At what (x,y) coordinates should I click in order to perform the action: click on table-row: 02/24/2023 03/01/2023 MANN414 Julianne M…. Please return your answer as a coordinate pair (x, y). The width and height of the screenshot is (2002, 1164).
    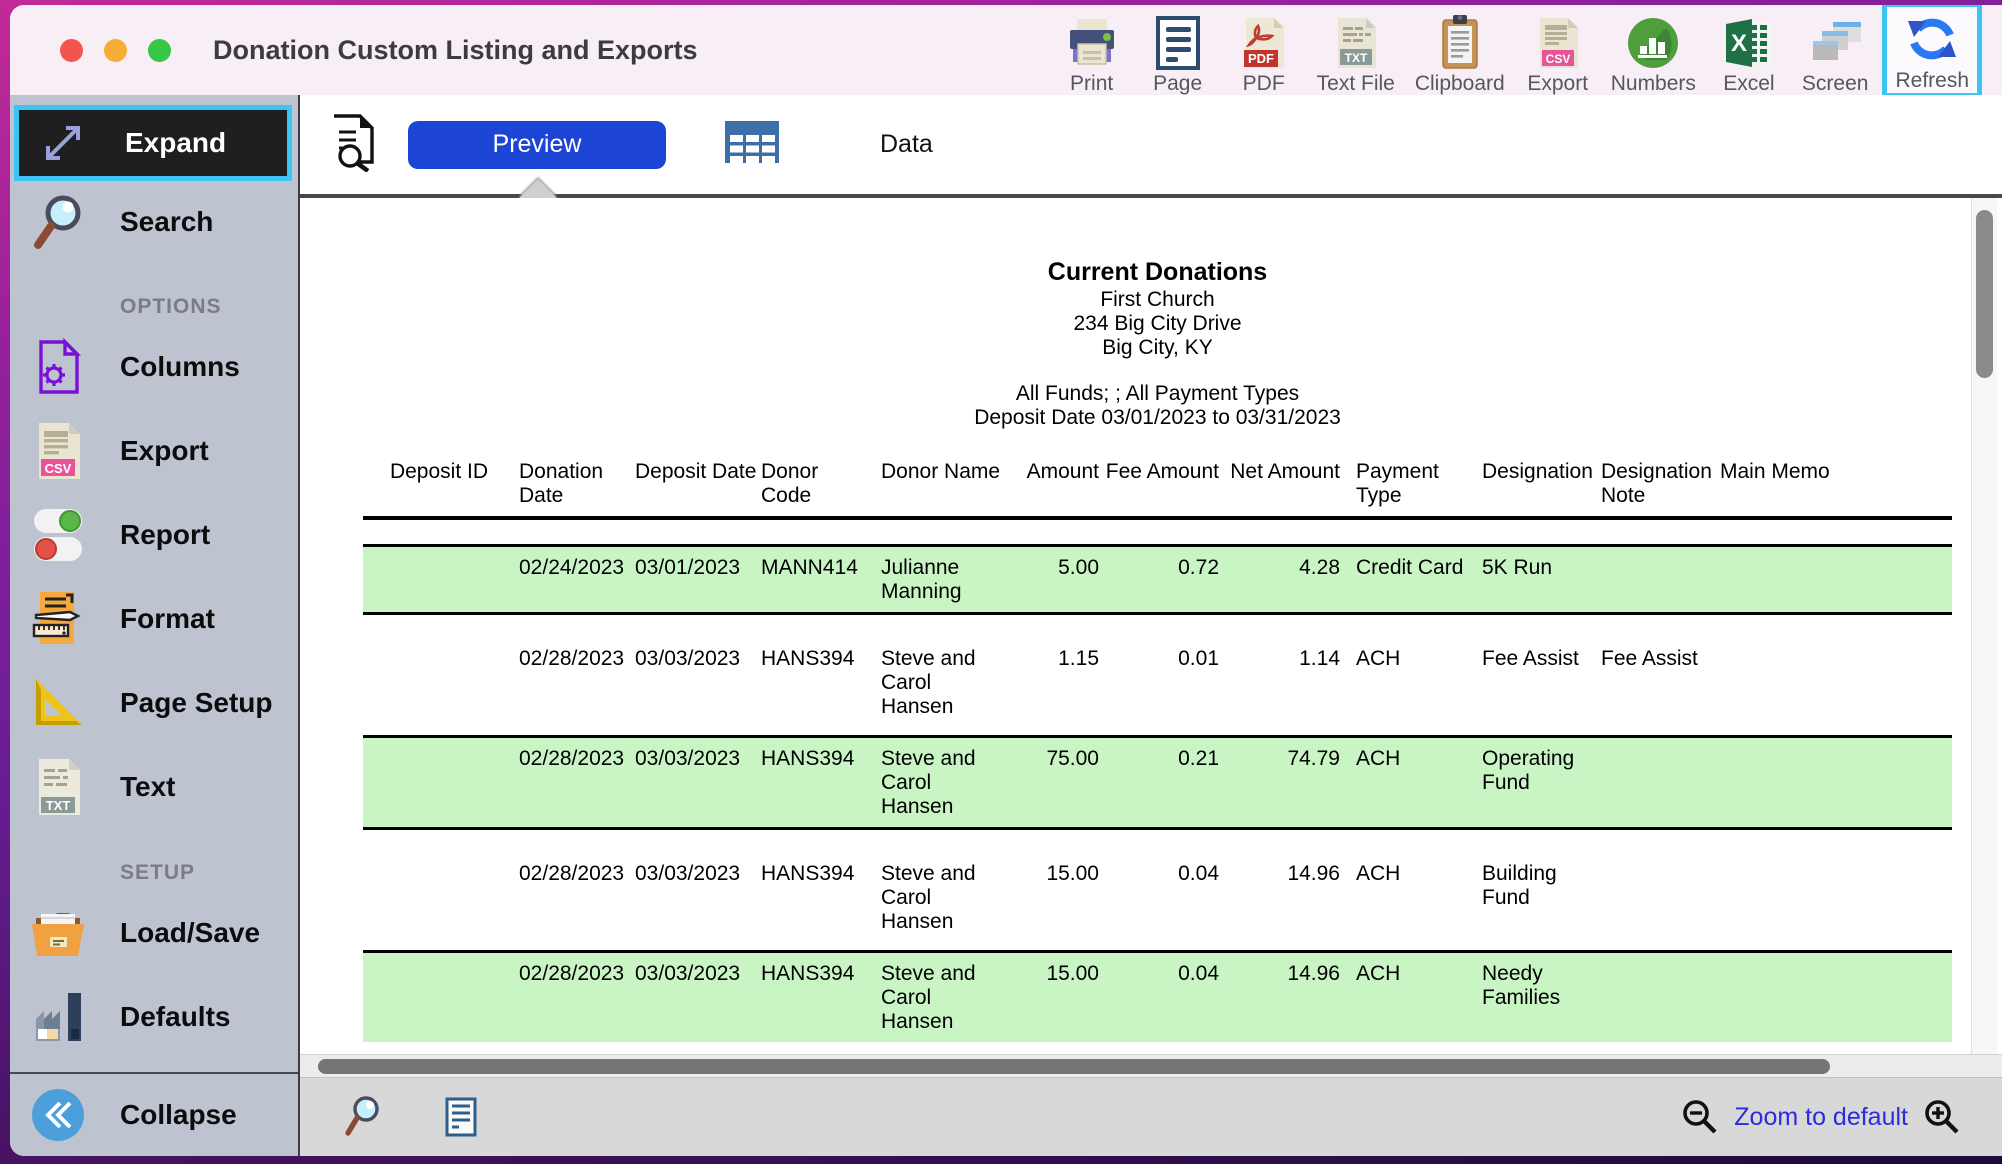
    Looking at the image, I should click on (1157, 579).